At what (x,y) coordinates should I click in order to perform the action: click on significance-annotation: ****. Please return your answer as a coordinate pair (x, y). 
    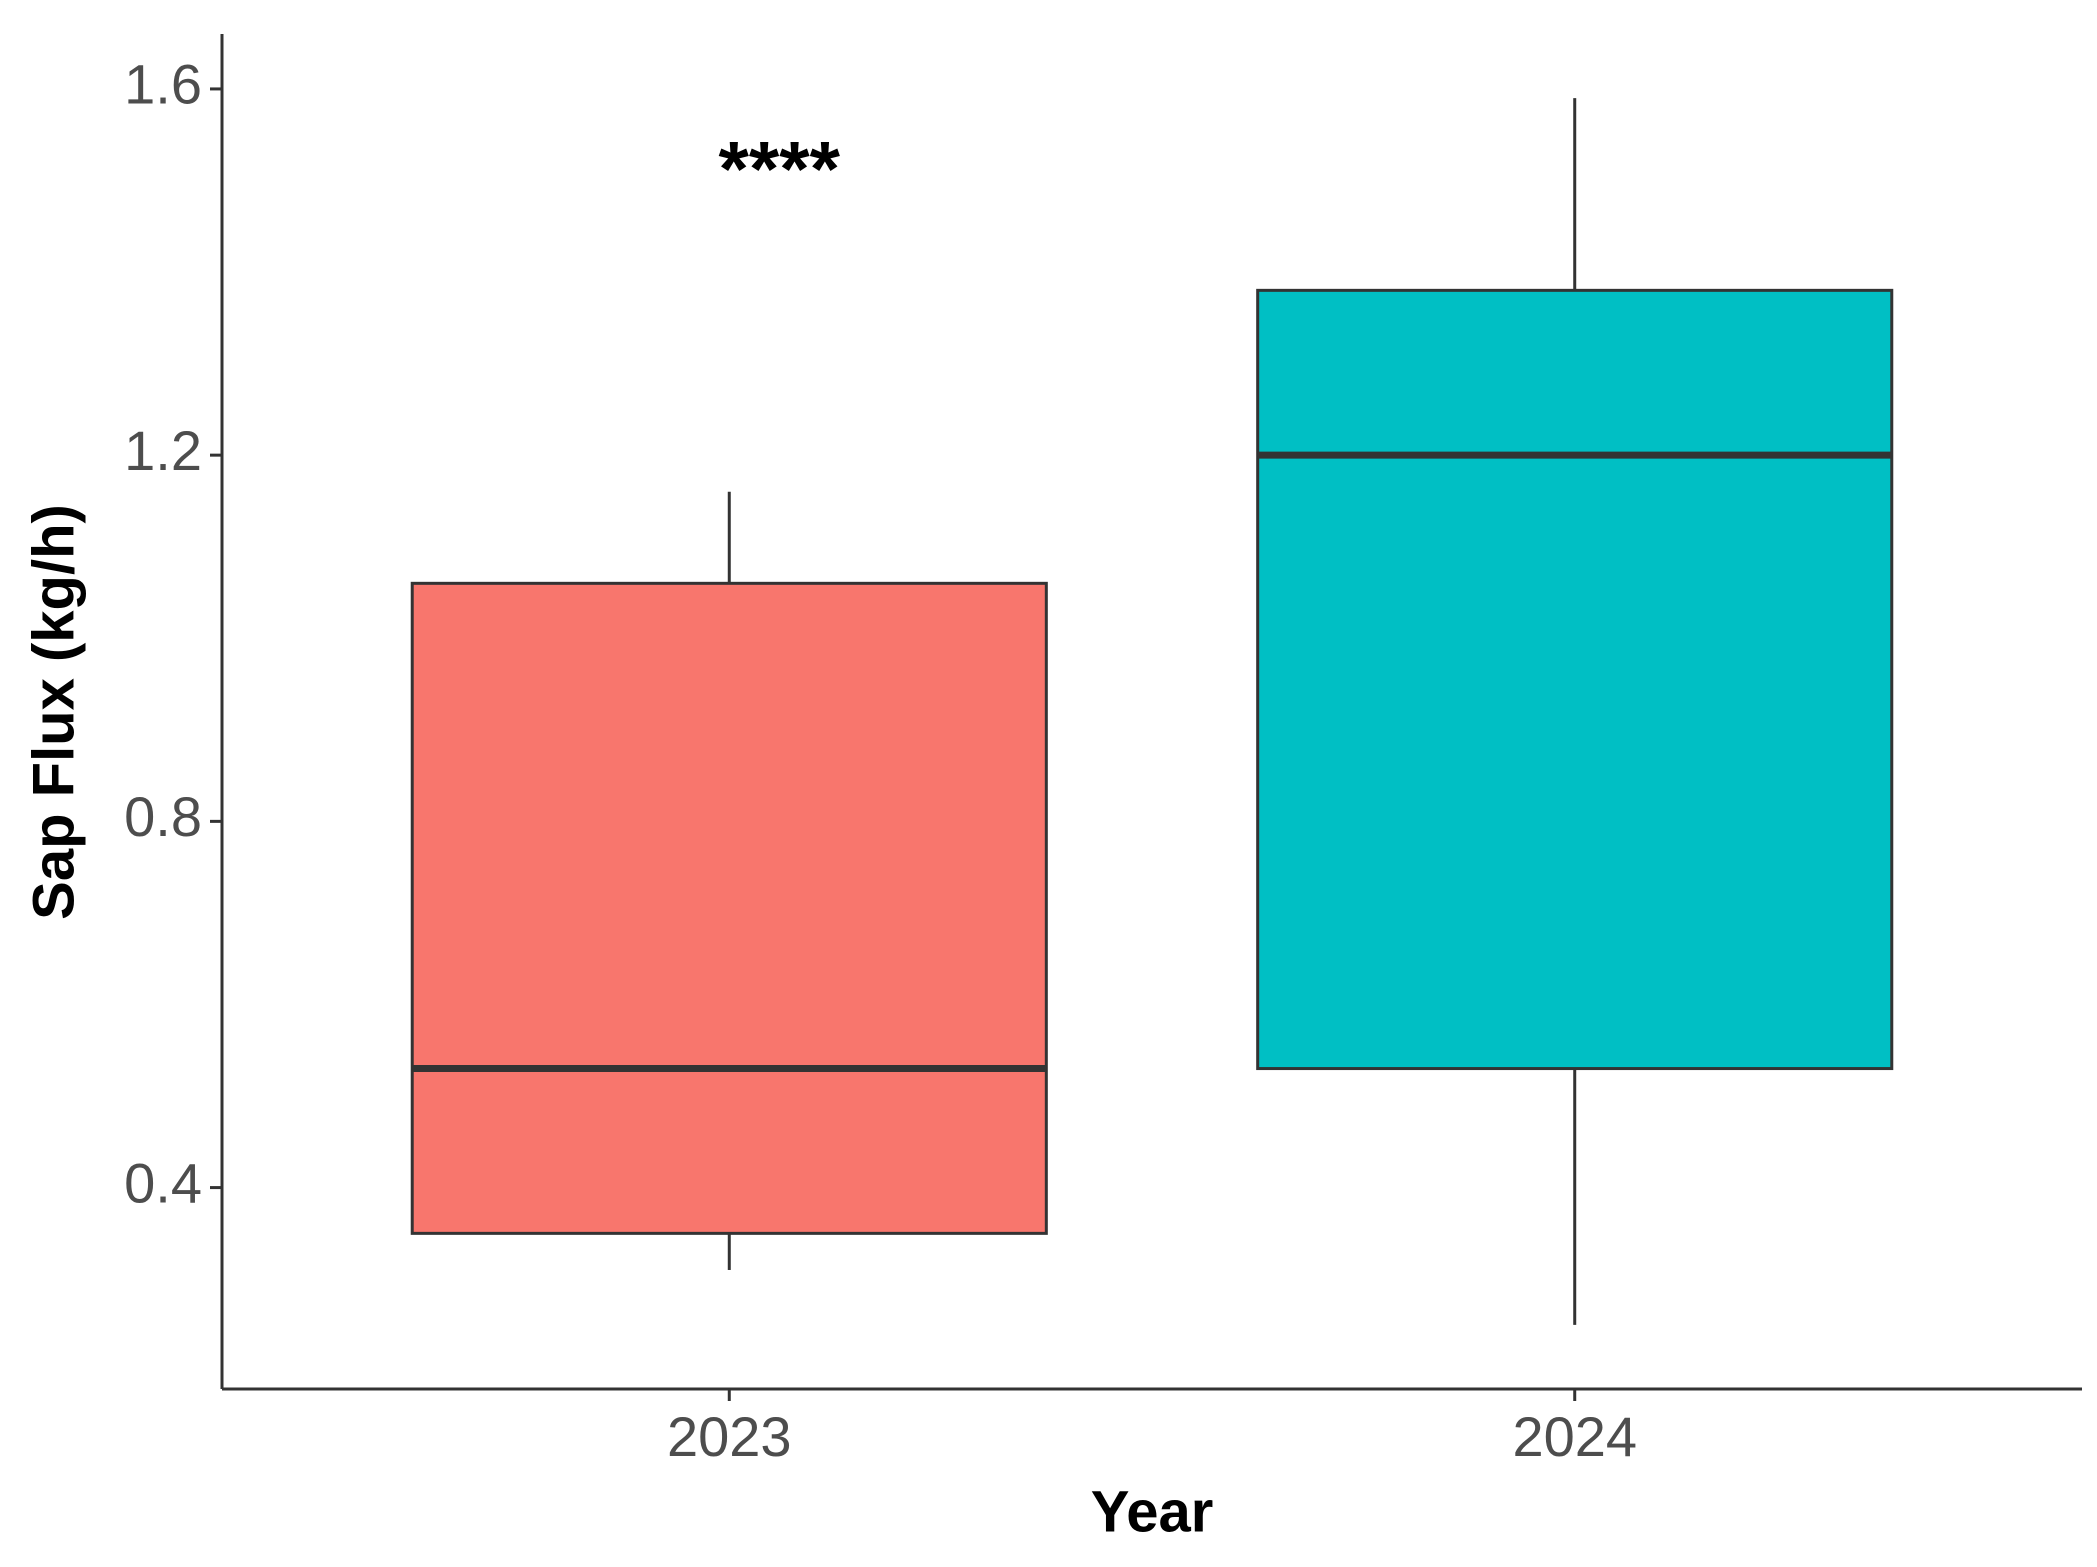
    Looking at the image, I should click on (780, 169).